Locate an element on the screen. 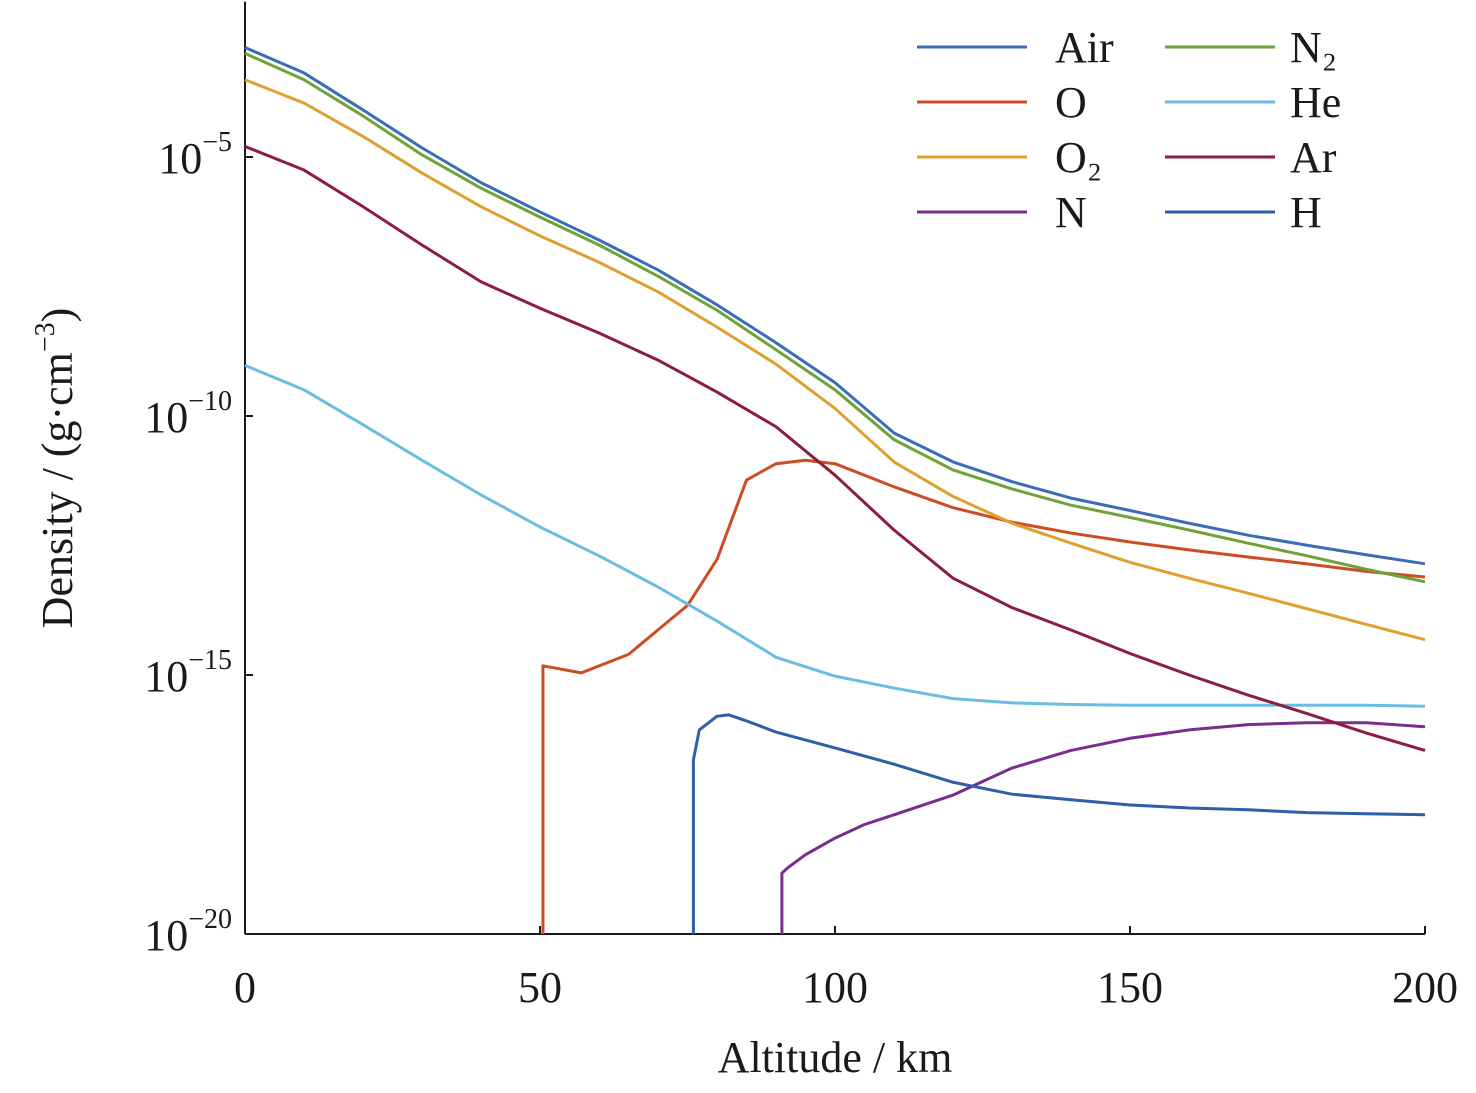  y-axis-label-part: −3 is located at coordinates (45, 337).